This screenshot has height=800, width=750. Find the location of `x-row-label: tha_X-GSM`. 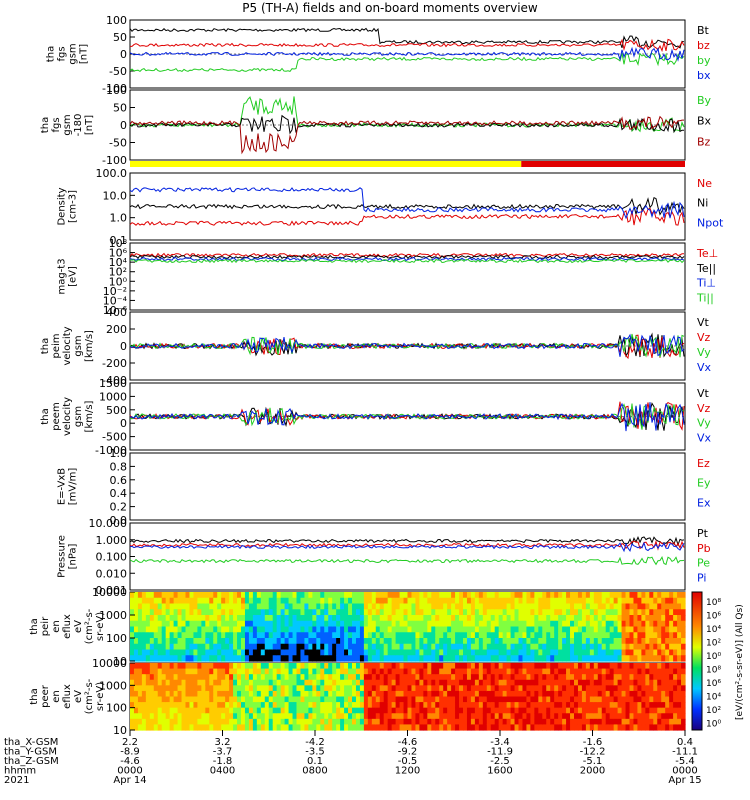

x-row-label: tha_X-GSM is located at coordinates (31, 742).